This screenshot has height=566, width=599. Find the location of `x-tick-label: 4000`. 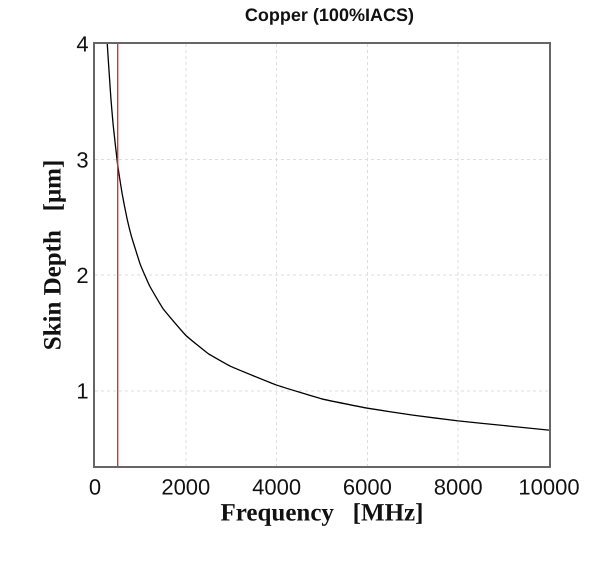

x-tick-label: 4000 is located at coordinates (277, 487).